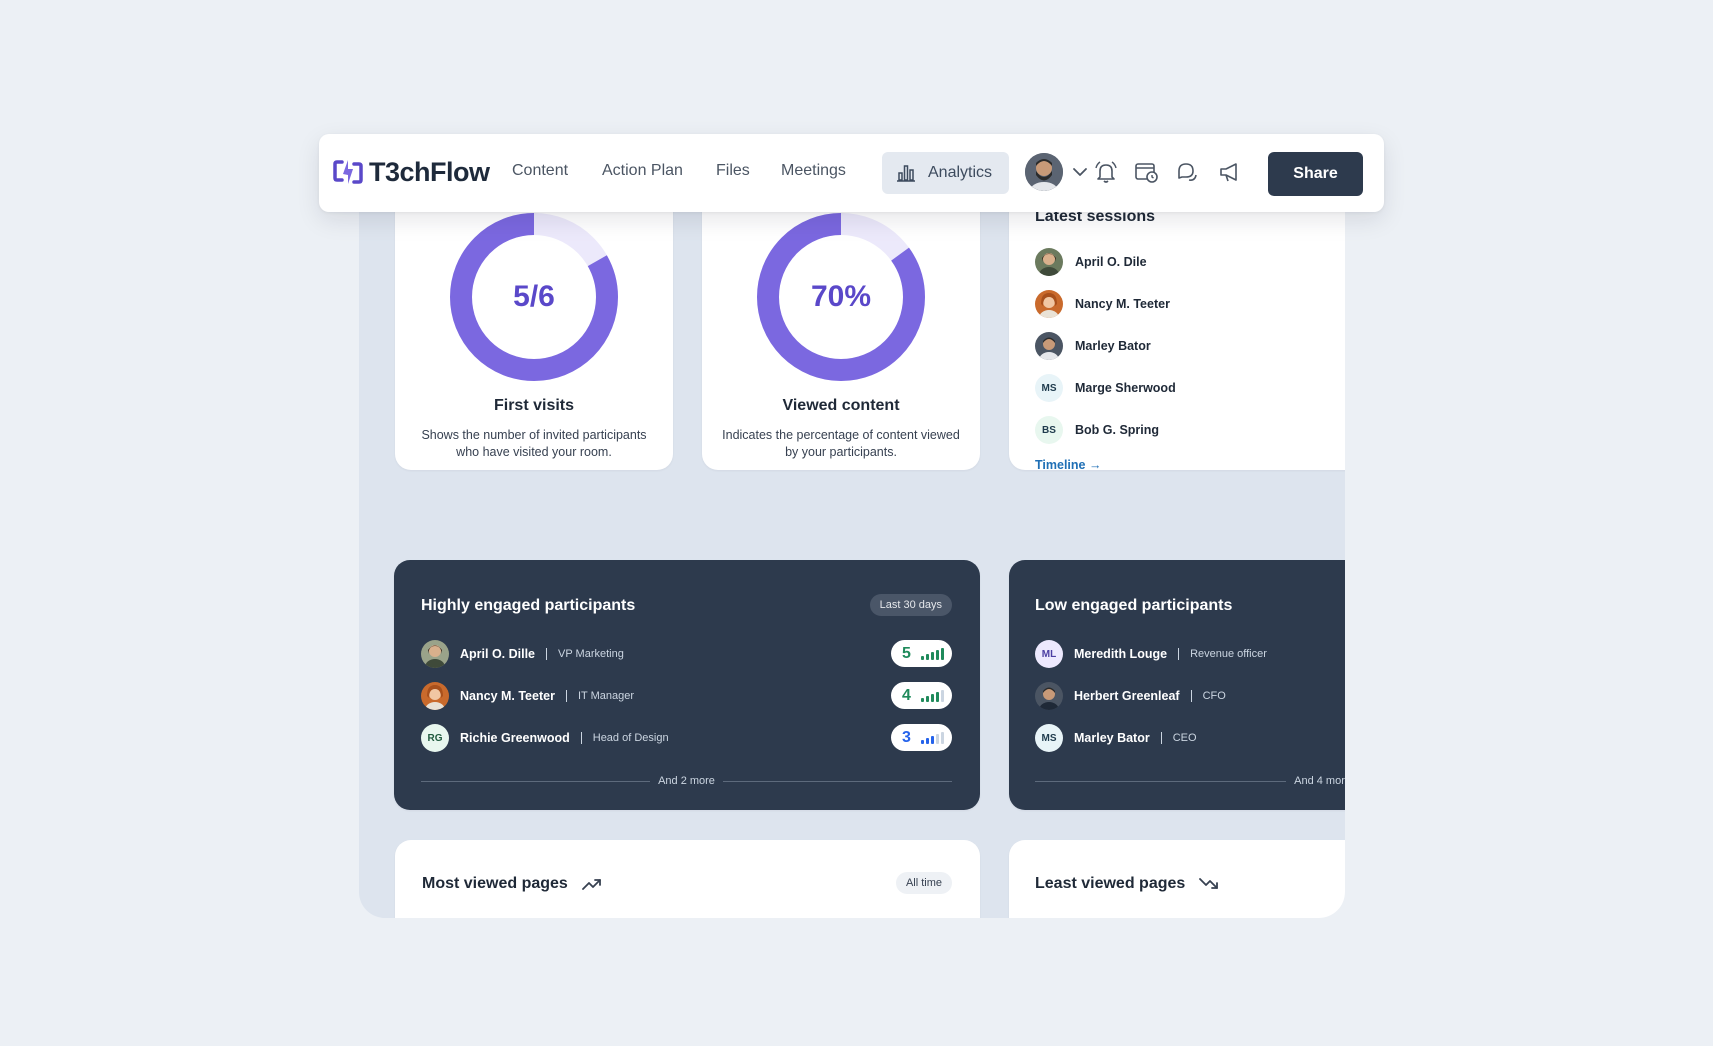 The image size is (1713, 1046). What do you see at coordinates (1125, 388) in the screenshot?
I see `session-name: Marge Sherwood` at bounding box center [1125, 388].